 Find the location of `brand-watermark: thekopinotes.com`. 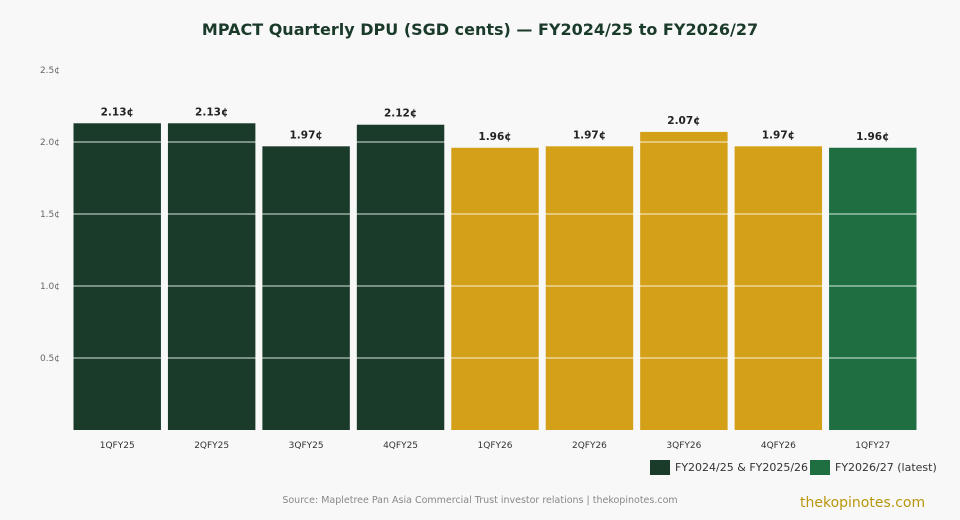

brand-watermark: thekopinotes.com is located at coordinates (863, 503).